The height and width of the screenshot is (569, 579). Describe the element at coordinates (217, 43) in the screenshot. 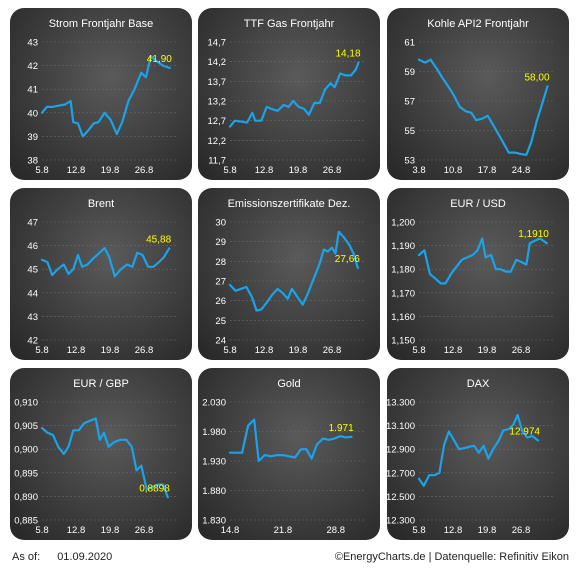

I see `y-tick-label: 14,7` at that location.